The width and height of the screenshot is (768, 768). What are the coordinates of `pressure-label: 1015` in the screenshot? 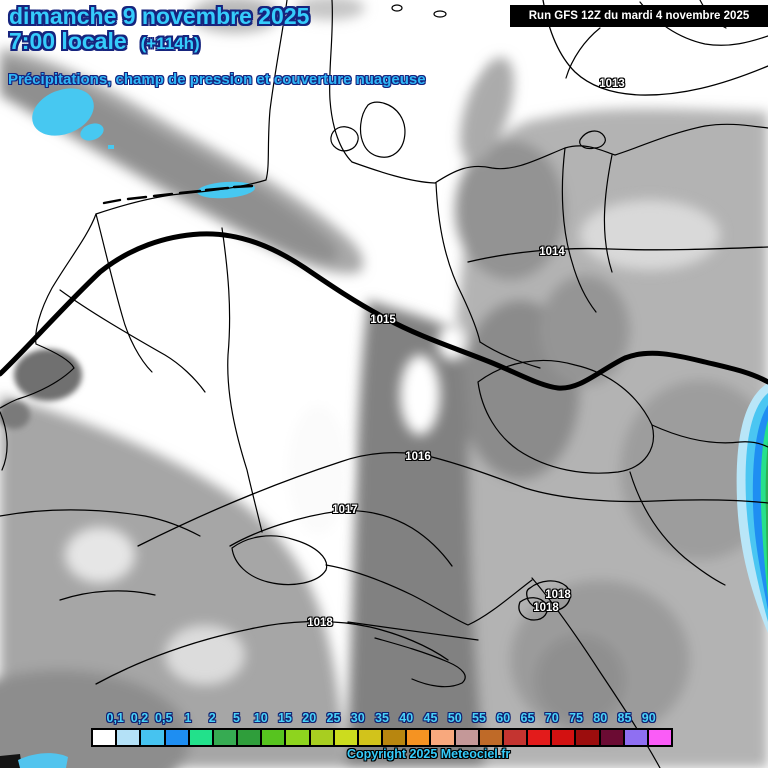 It's located at (383, 320).